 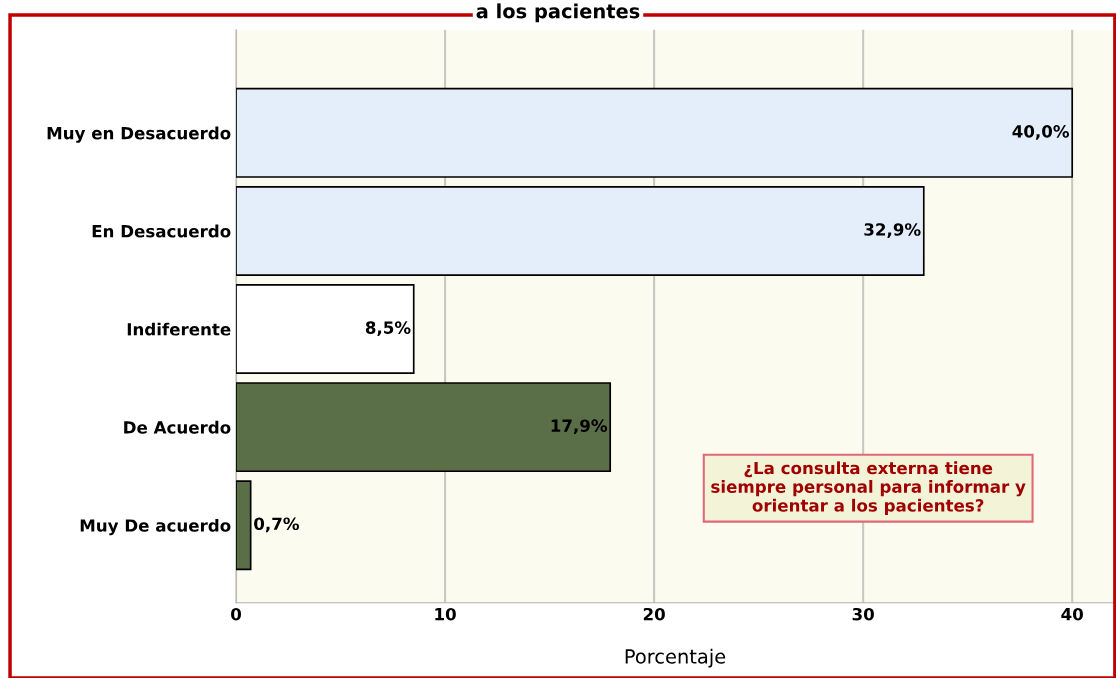 What do you see at coordinates (276, 525) in the screenshot?
I see `data-label: 0,7%` at bounding box center [276, 525].